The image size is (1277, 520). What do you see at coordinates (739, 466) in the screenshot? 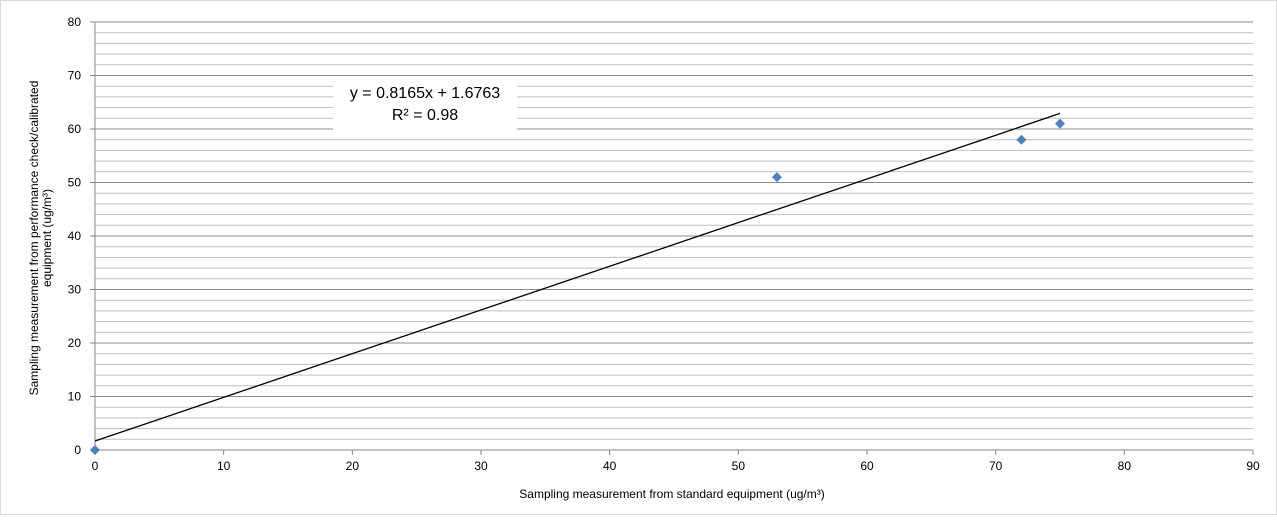
I see `x-tick-label: 50` at bounding box center [739, 466].